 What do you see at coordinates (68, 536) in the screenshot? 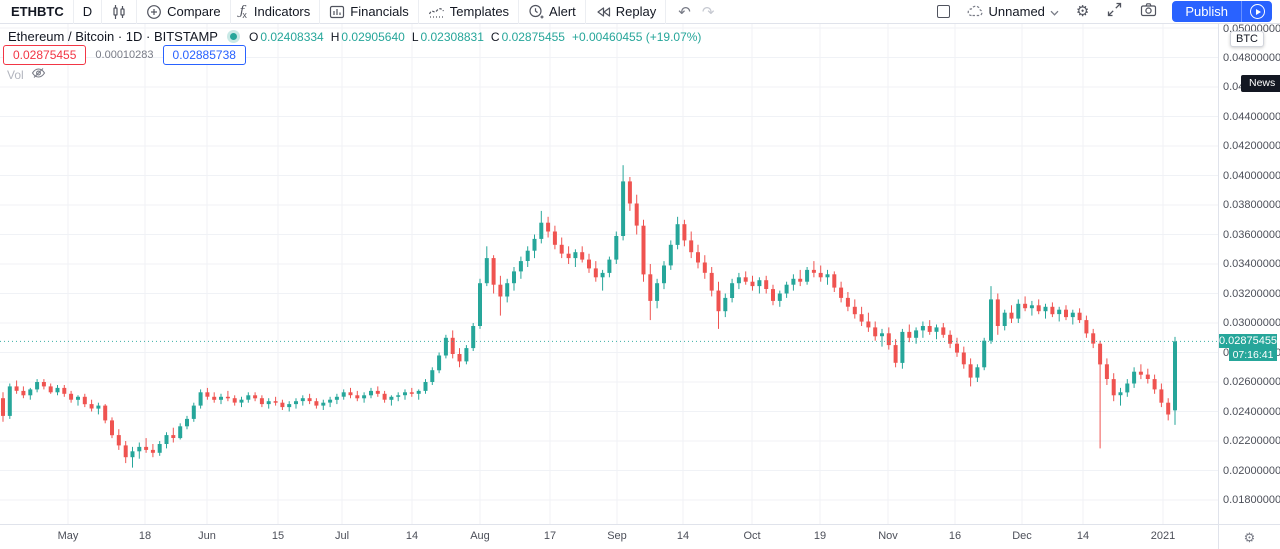
I see `time-tick-label: May` at bounding box center [68, 536].